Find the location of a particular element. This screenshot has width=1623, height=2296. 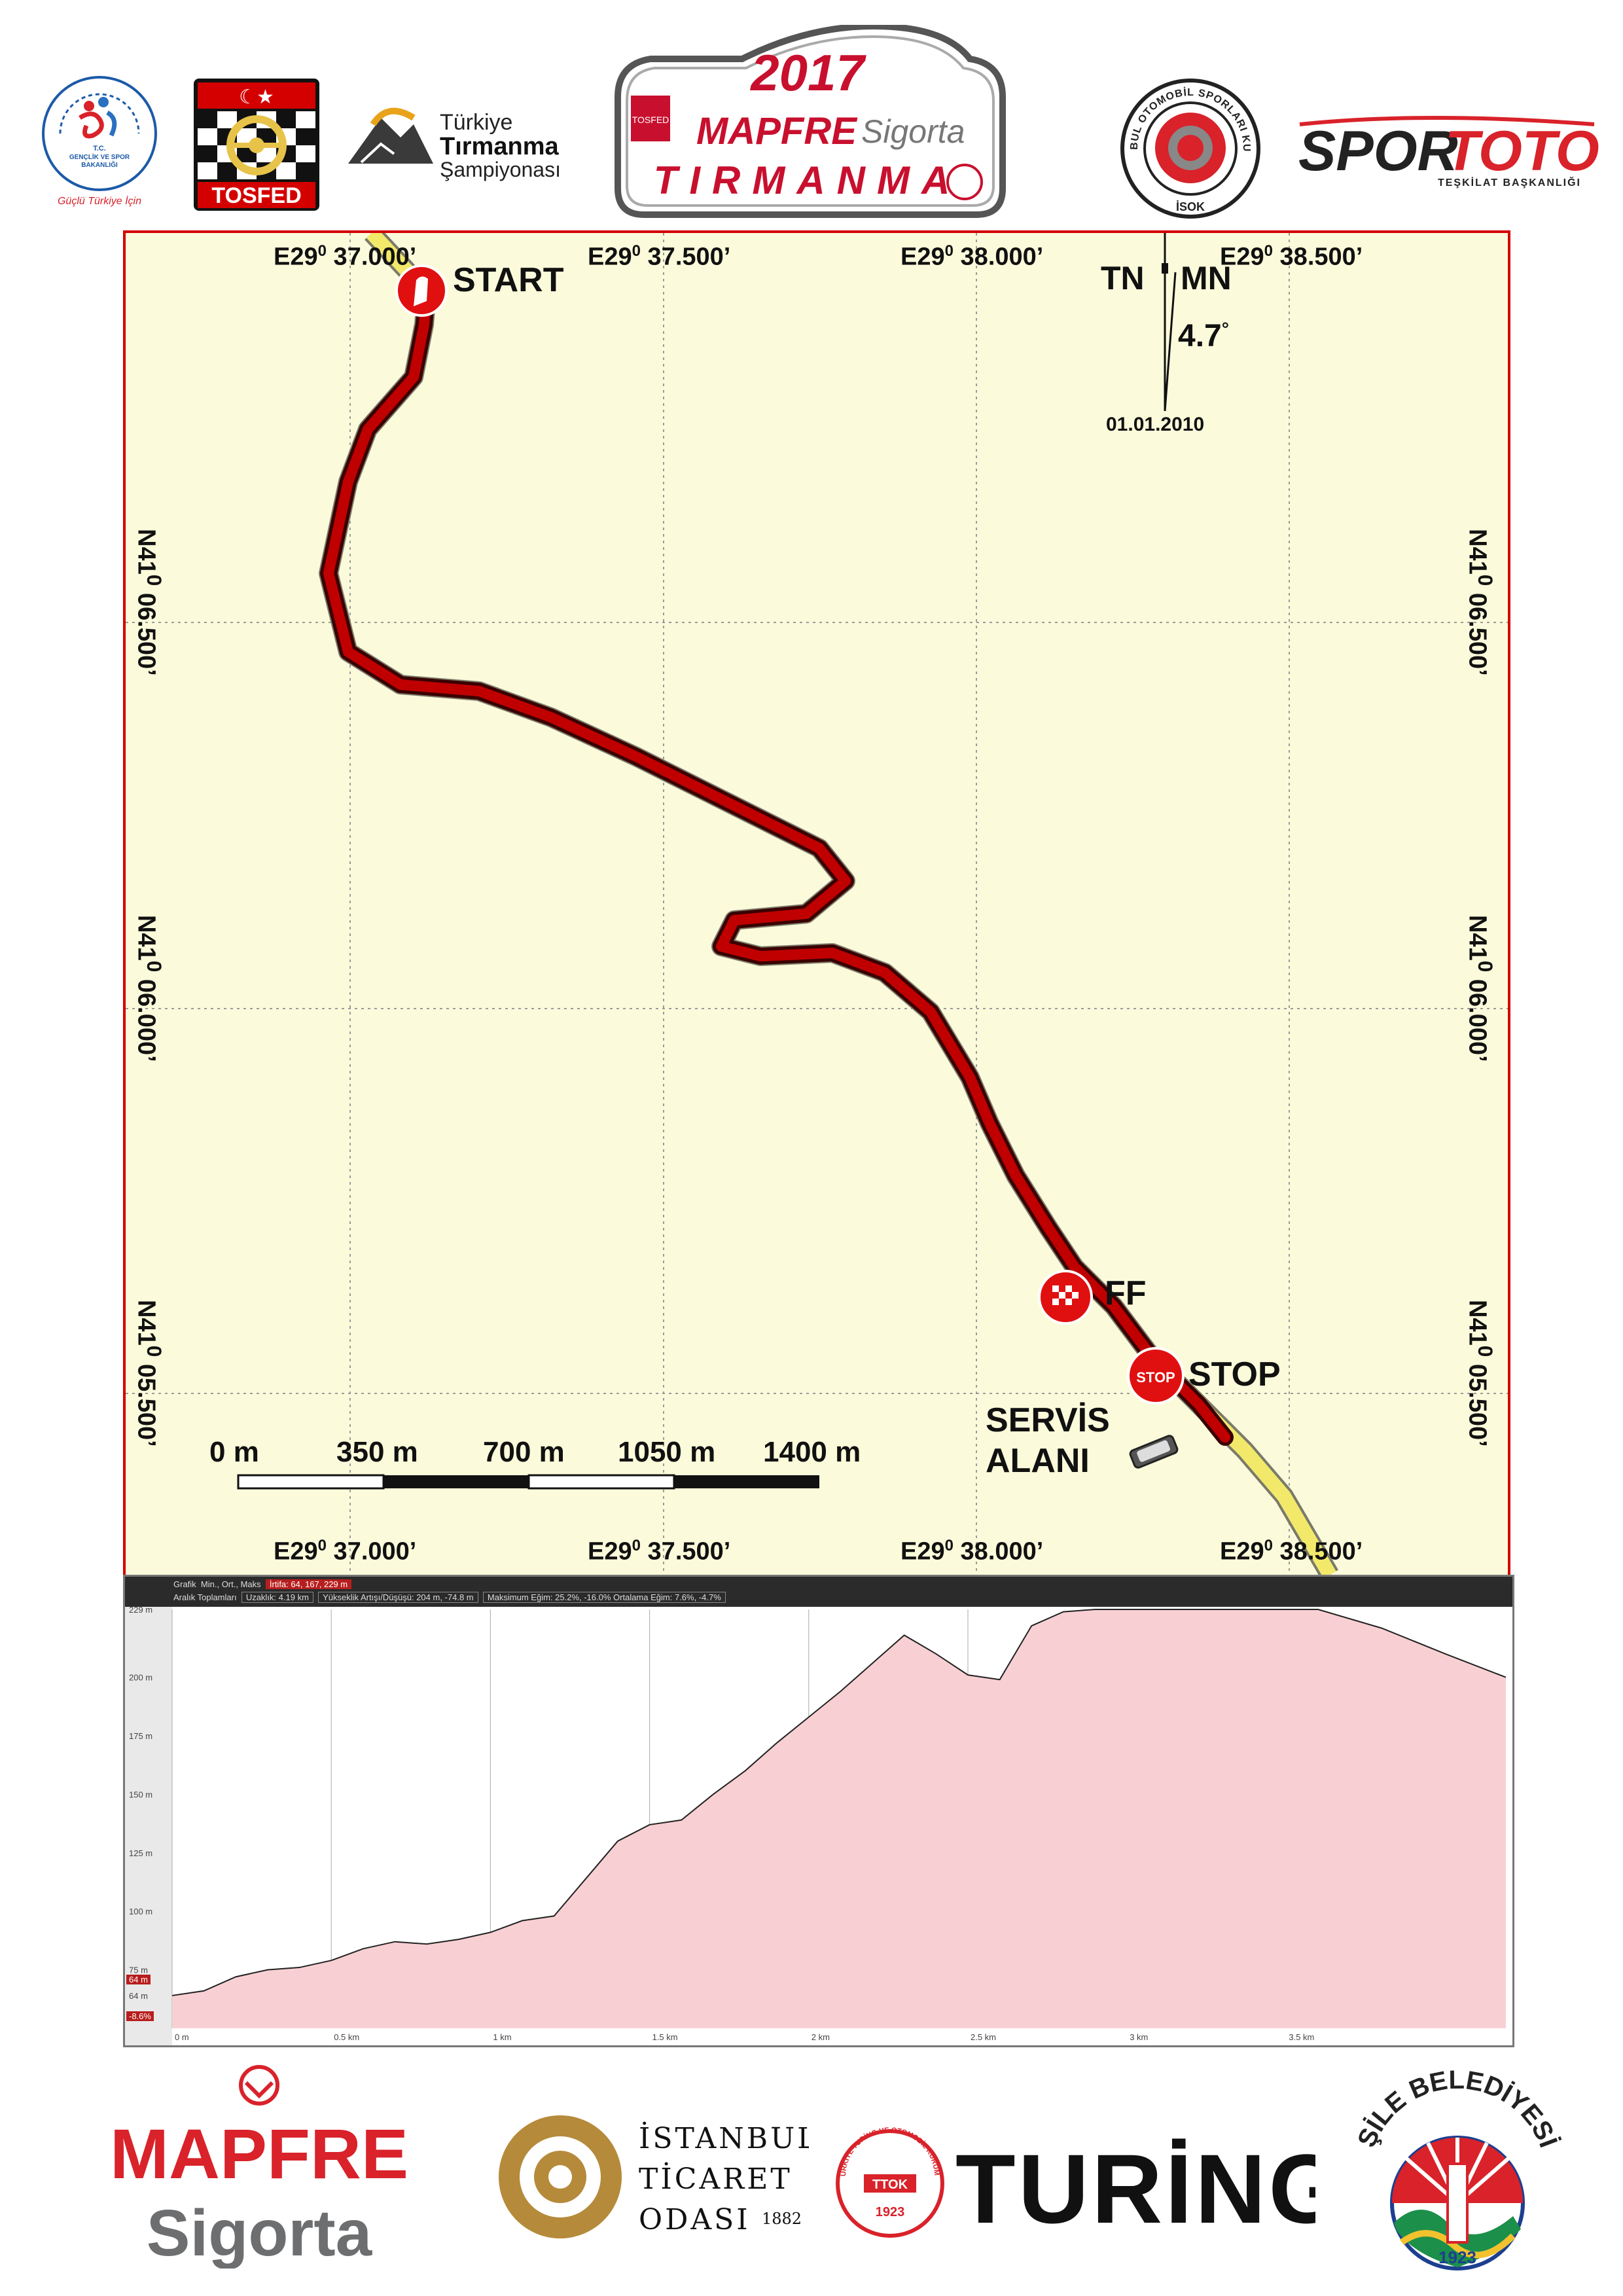

ito-year: 1882 is located at coordinates (782, 2219).